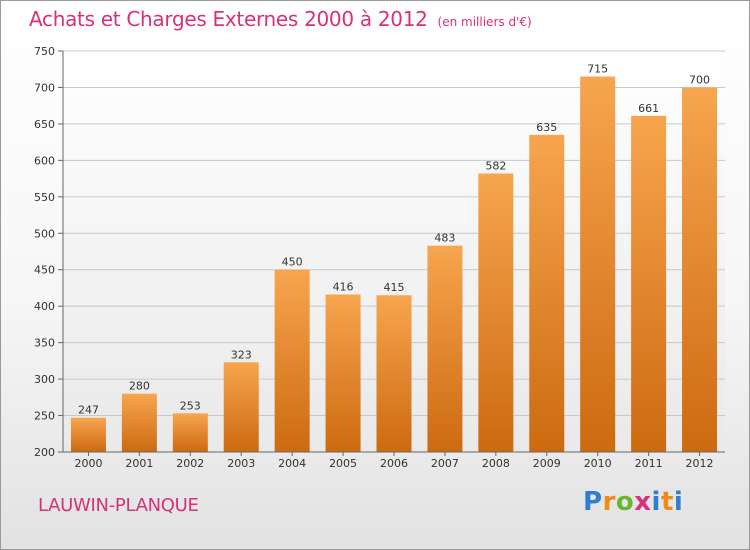 The height and width of the screenshot is (550, 750). What do you see at coordinates (547, 463) in the screenshot?
I see `x-tick-label-2009: 2009` at bounding box center [547, 463].